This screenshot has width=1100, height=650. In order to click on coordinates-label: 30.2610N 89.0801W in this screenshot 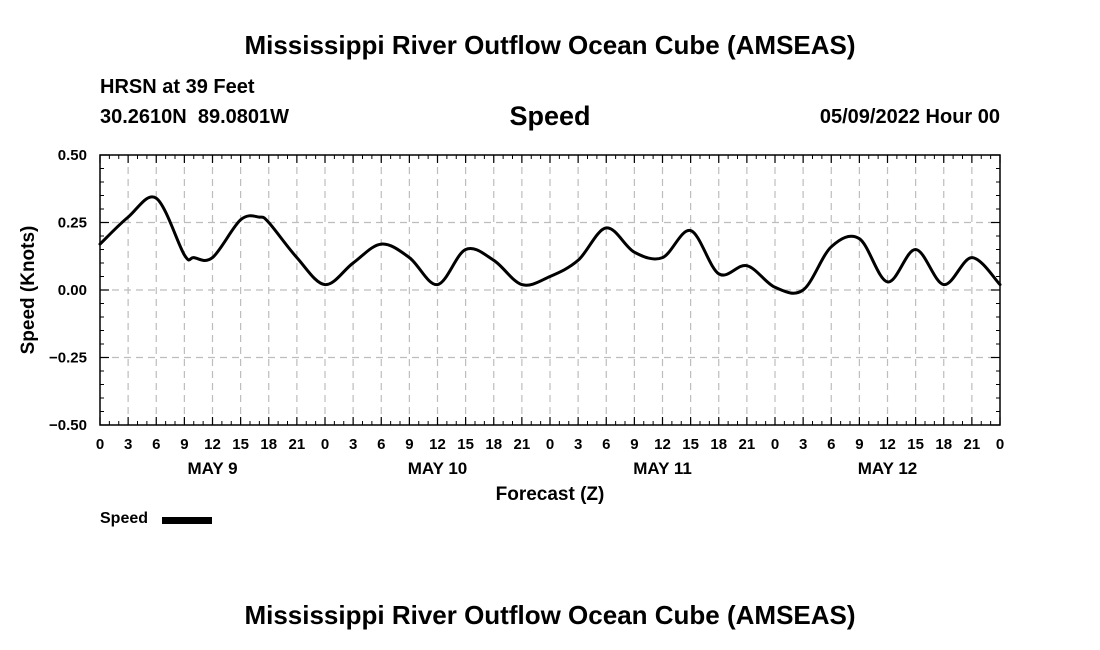, I will do `click(195, 117)`.